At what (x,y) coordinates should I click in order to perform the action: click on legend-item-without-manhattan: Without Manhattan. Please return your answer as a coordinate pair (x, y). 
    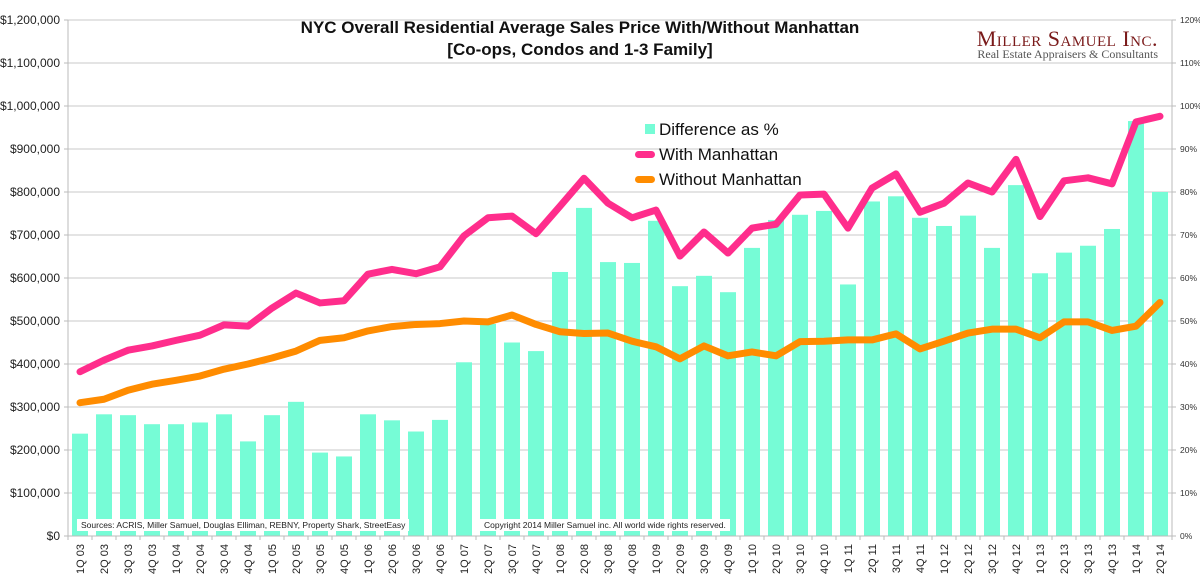
    Looking at the image, I should click on (718, 179).